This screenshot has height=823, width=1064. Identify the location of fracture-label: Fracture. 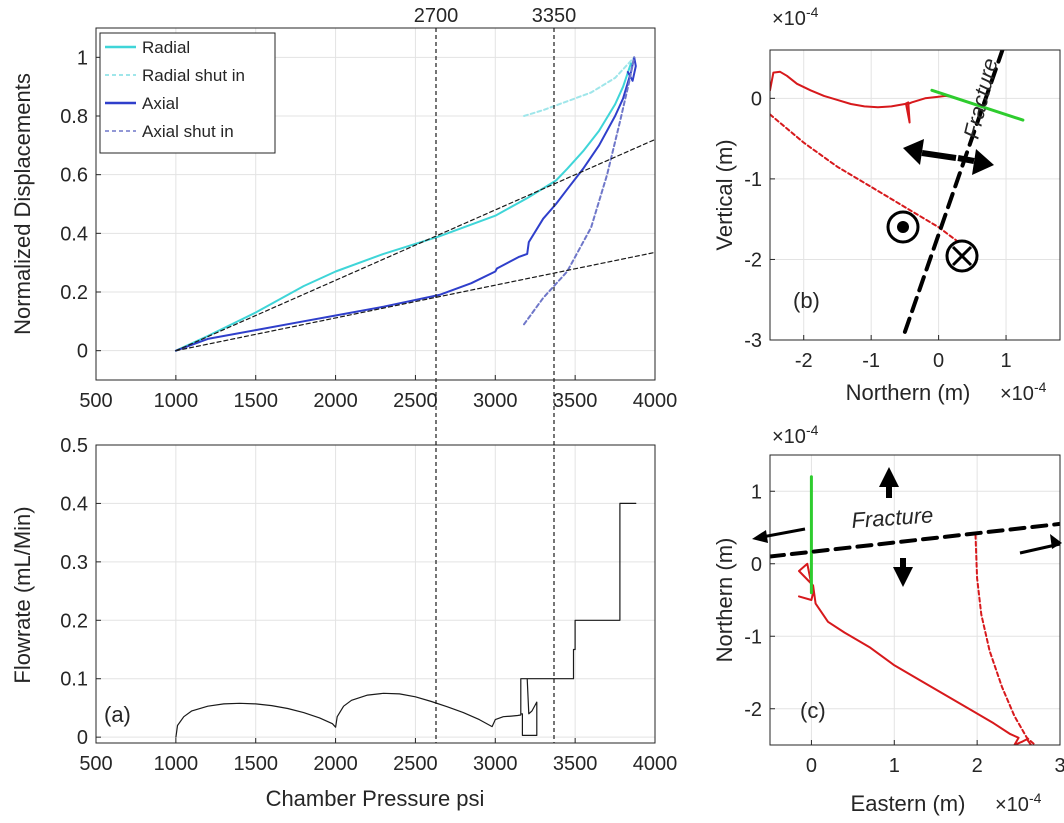
(892, 517).